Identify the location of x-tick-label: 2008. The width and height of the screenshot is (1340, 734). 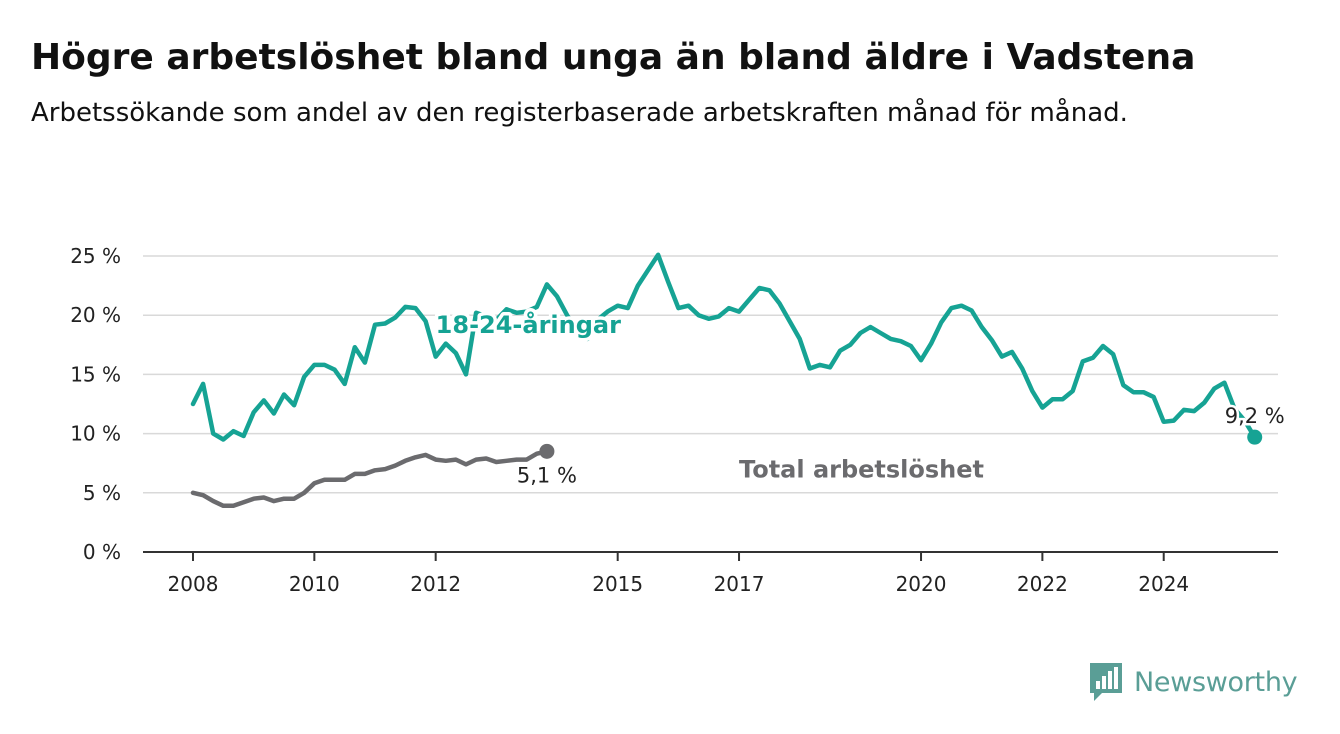
(193, 584).